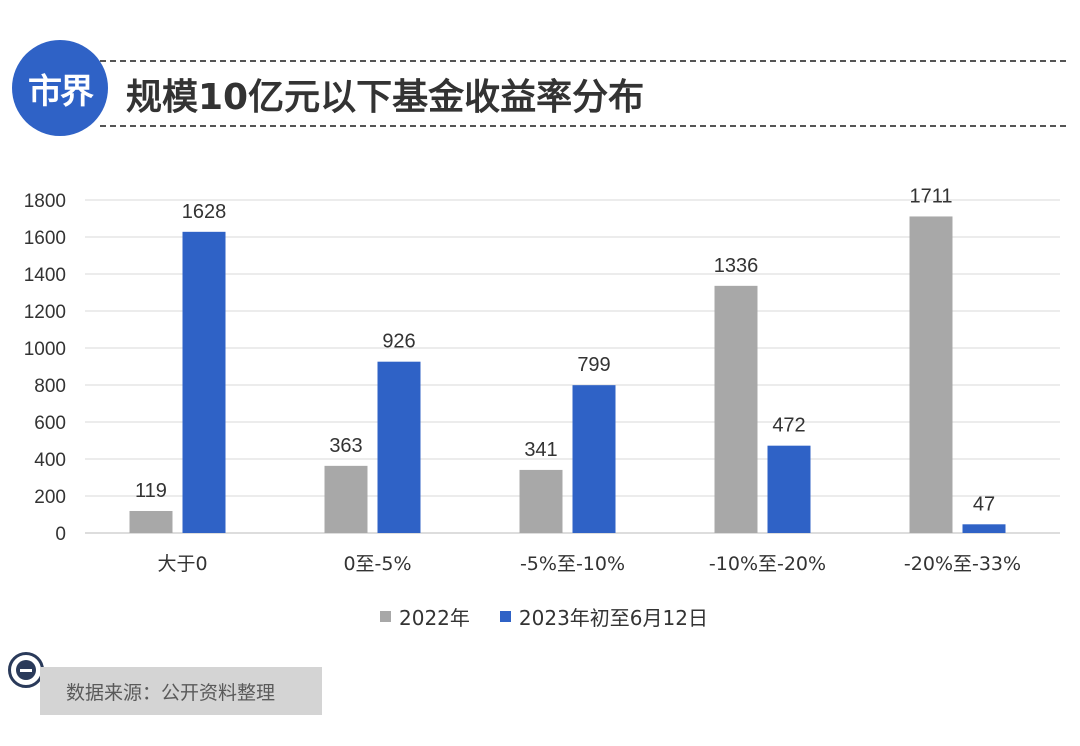 Image resolution: width=1080 pixels, height=746 pixels. I want to click on data-label: 47, so click(984, 504).